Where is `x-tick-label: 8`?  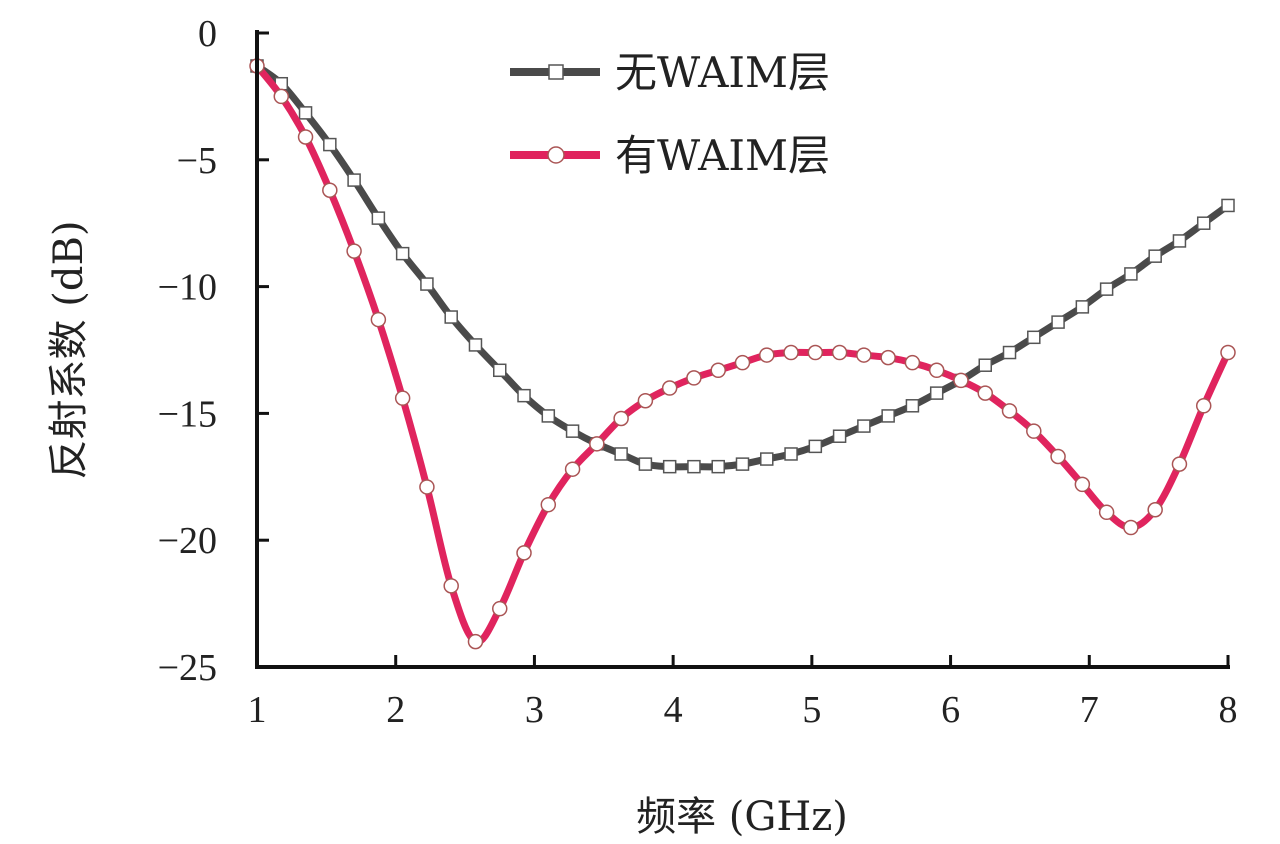 x-tick-label: 8 is located at coordinates (1228, 710).